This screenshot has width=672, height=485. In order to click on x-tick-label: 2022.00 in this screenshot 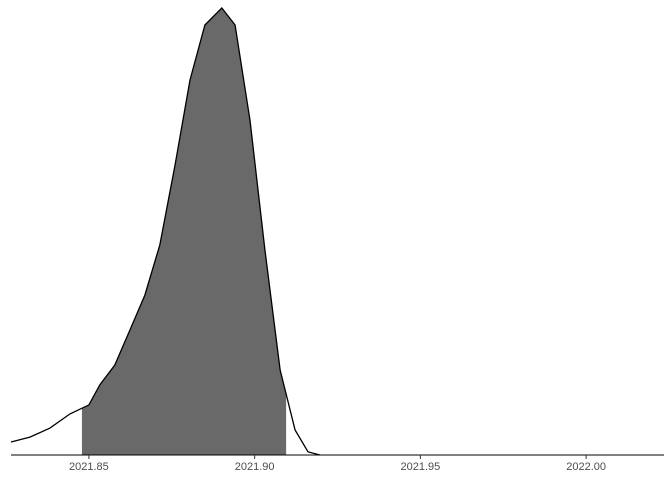, I will do `click(586, 467)`.